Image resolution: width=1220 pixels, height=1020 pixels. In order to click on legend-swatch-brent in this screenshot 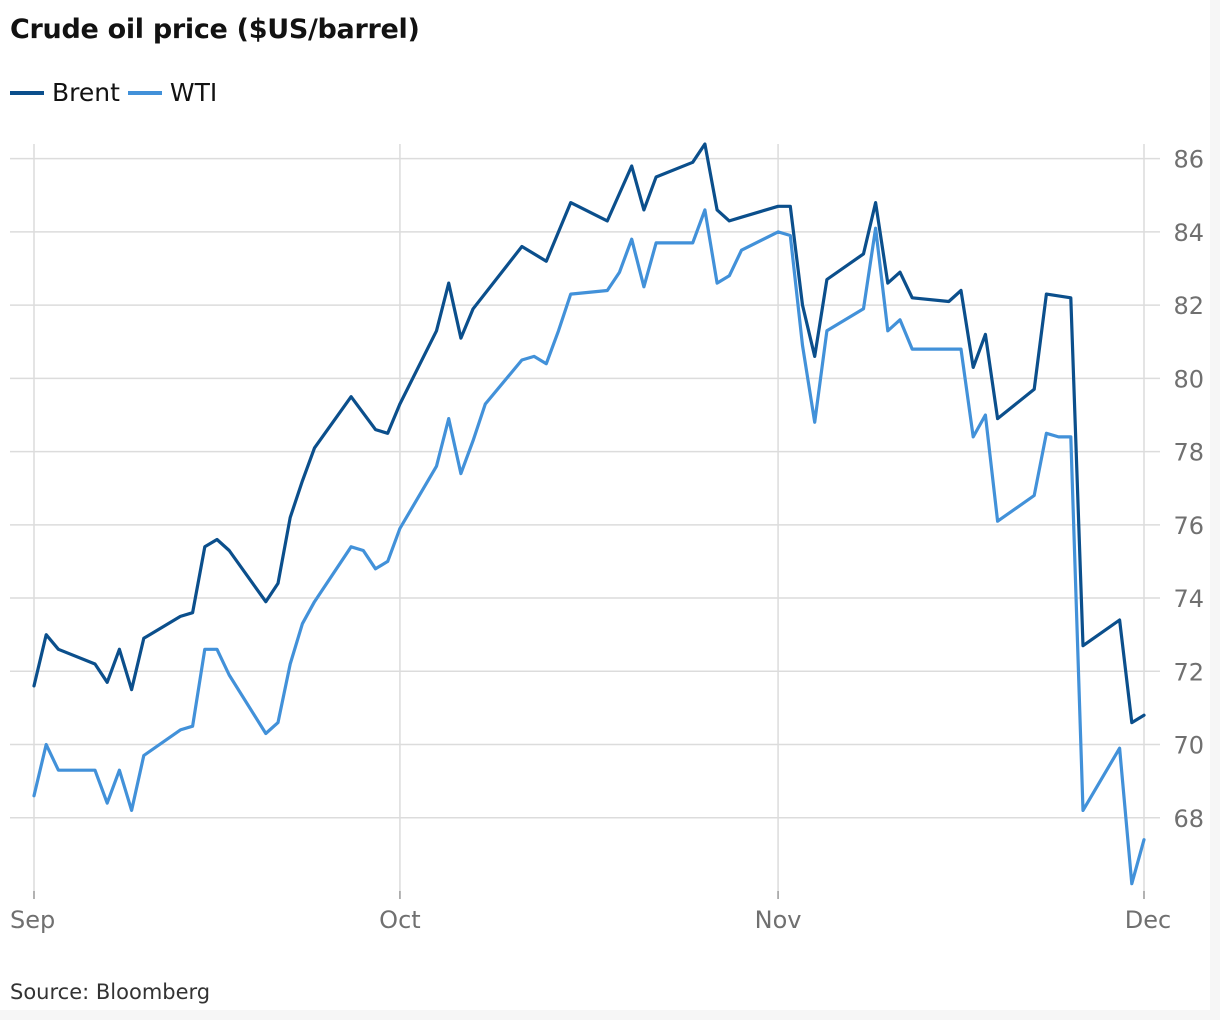, I will do `click(27, 92)`.